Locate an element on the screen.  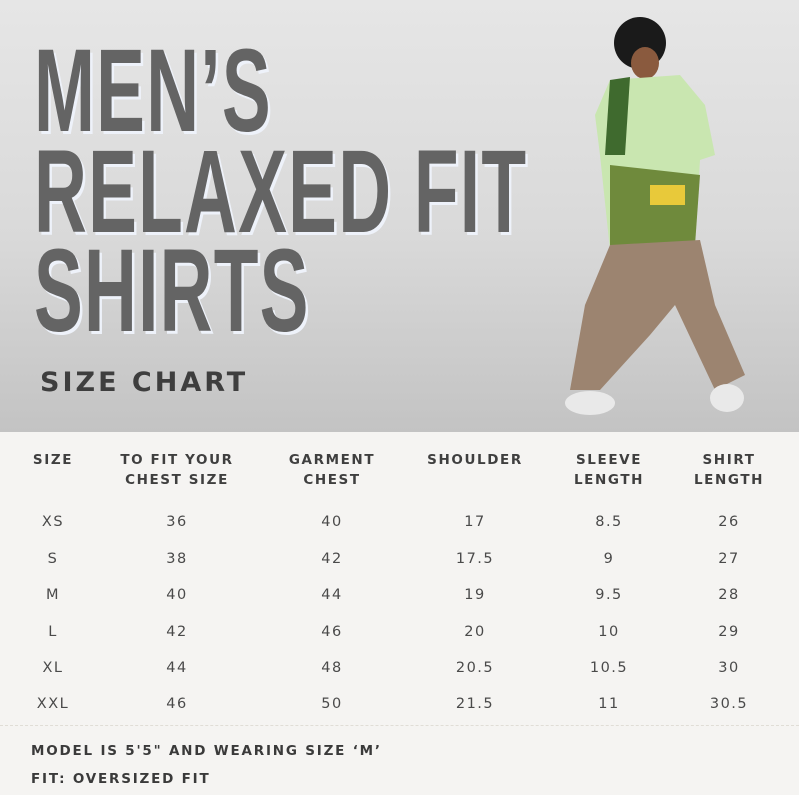
fit-note: FIT: OVERSIZED FIT is located at coordinates (121, 779).